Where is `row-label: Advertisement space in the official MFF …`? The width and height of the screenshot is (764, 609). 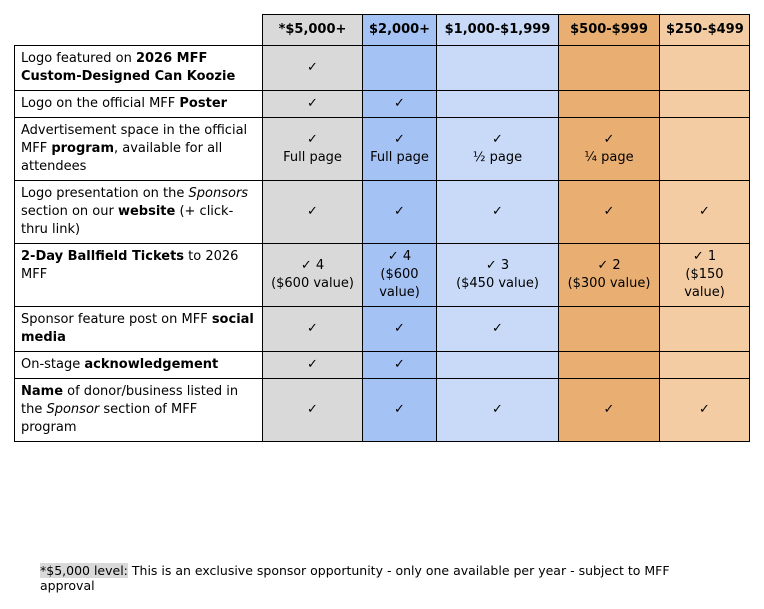
row-label: Advertisement space in the official MFF … is located at coordinates (138, 149).